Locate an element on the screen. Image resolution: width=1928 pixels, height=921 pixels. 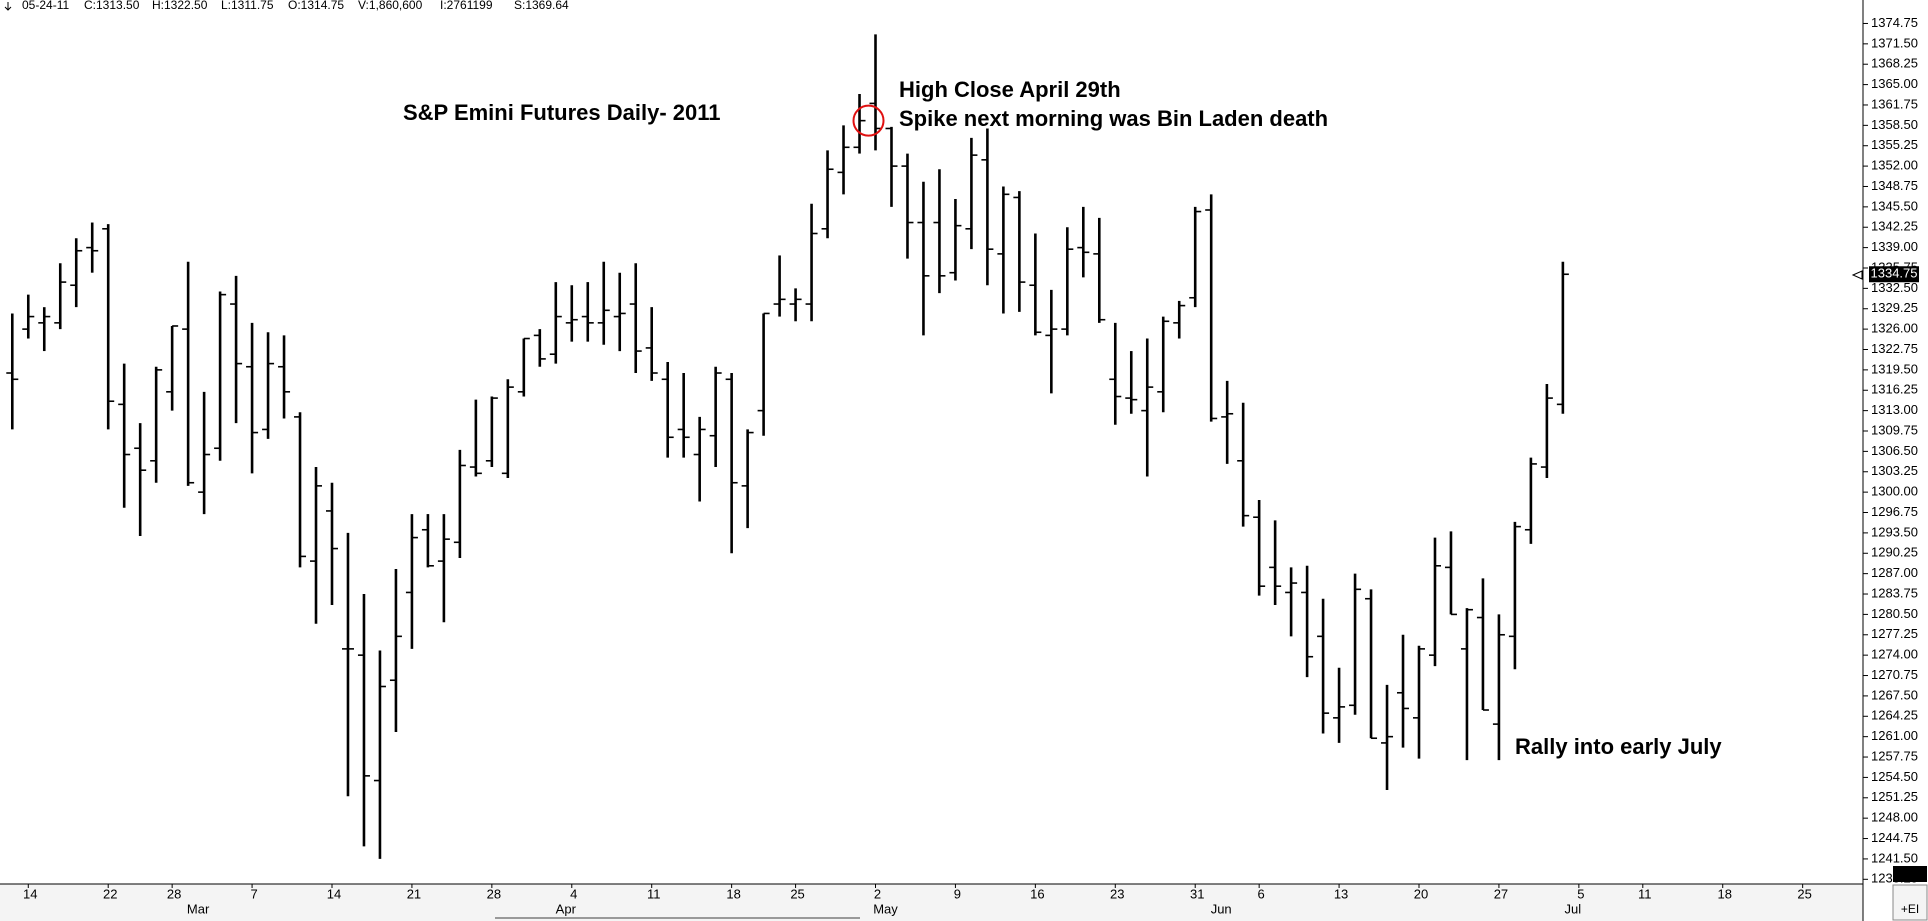
y-tick-label: 1251.25 is located at coordinates (1894, 796).